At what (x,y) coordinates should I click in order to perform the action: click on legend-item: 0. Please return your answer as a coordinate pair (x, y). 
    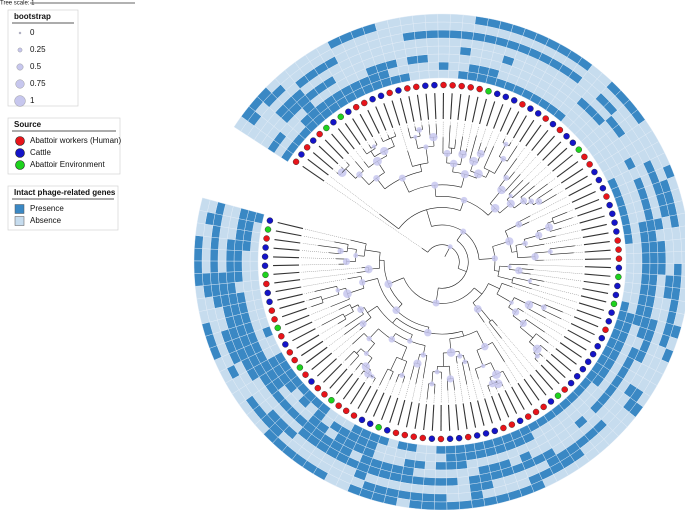
    Looking at the image, I should click on (32, 32).